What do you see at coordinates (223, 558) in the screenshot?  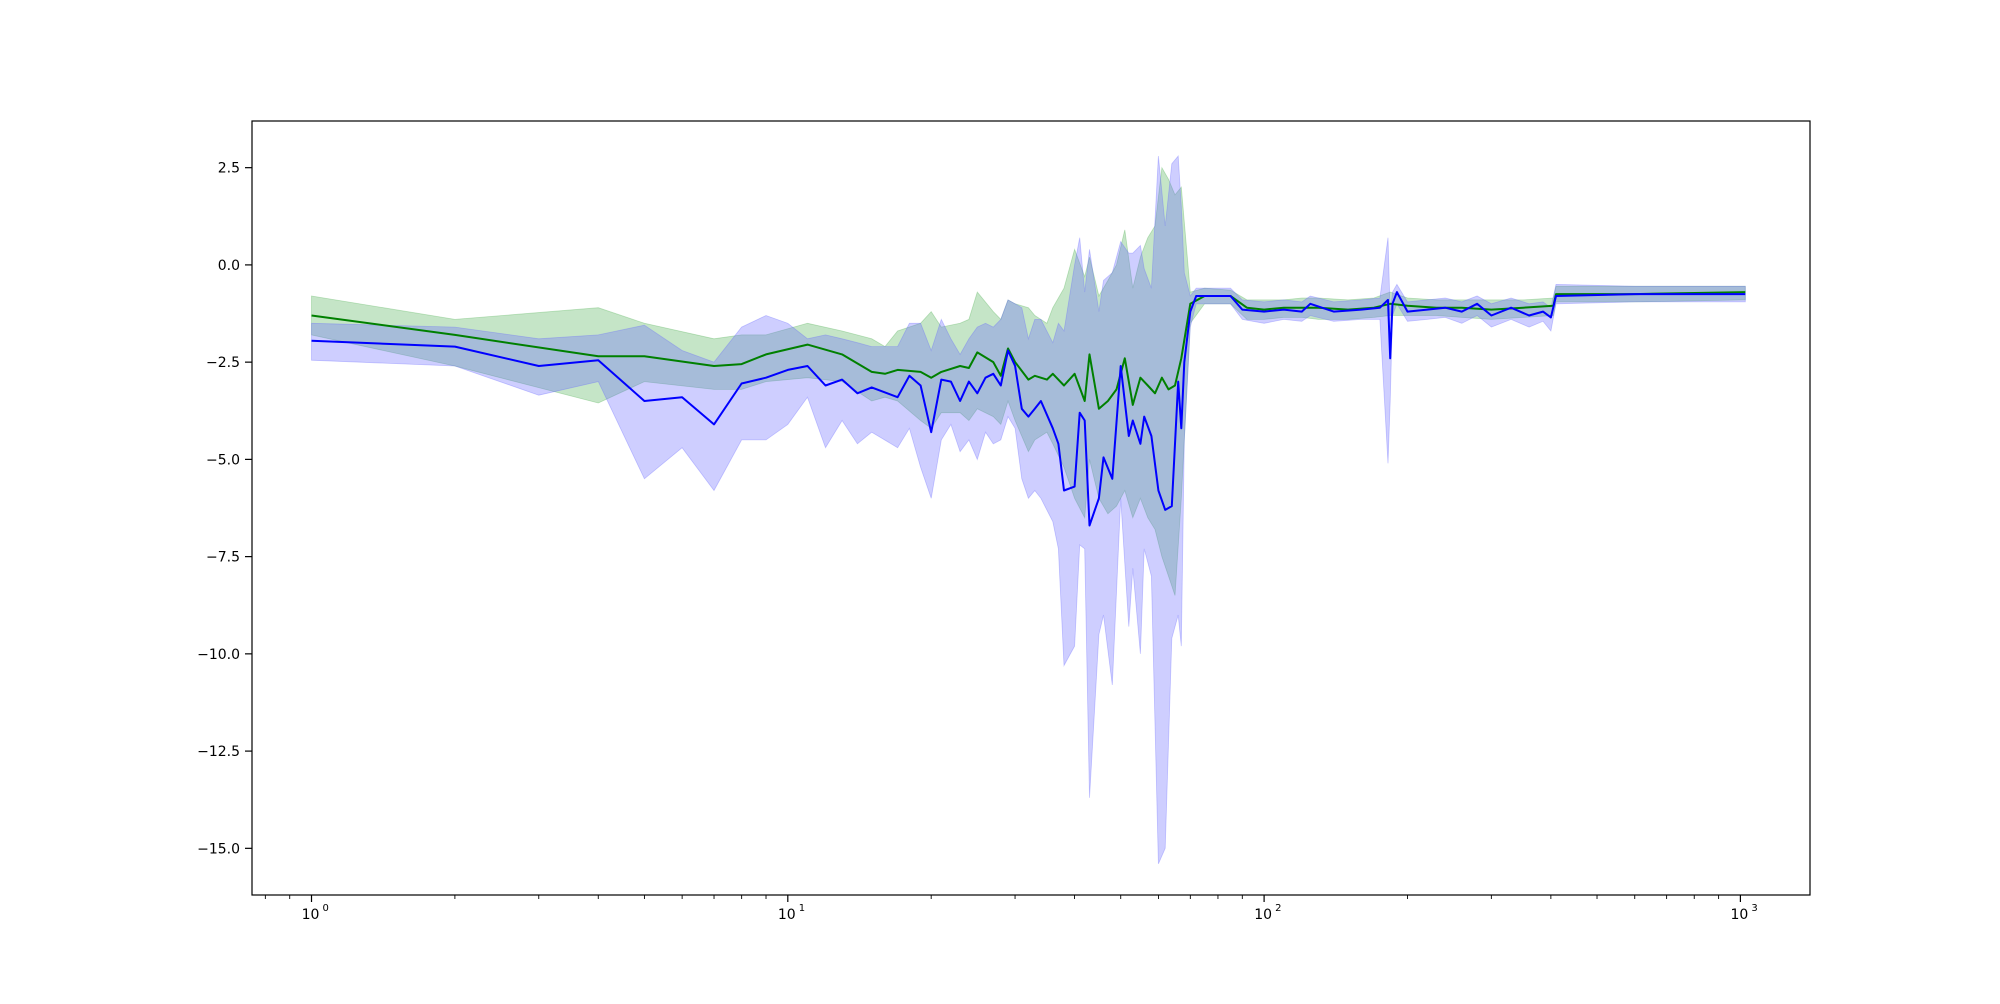 I see `y-tick-label: −7.5` at bounding box center [223, 558].